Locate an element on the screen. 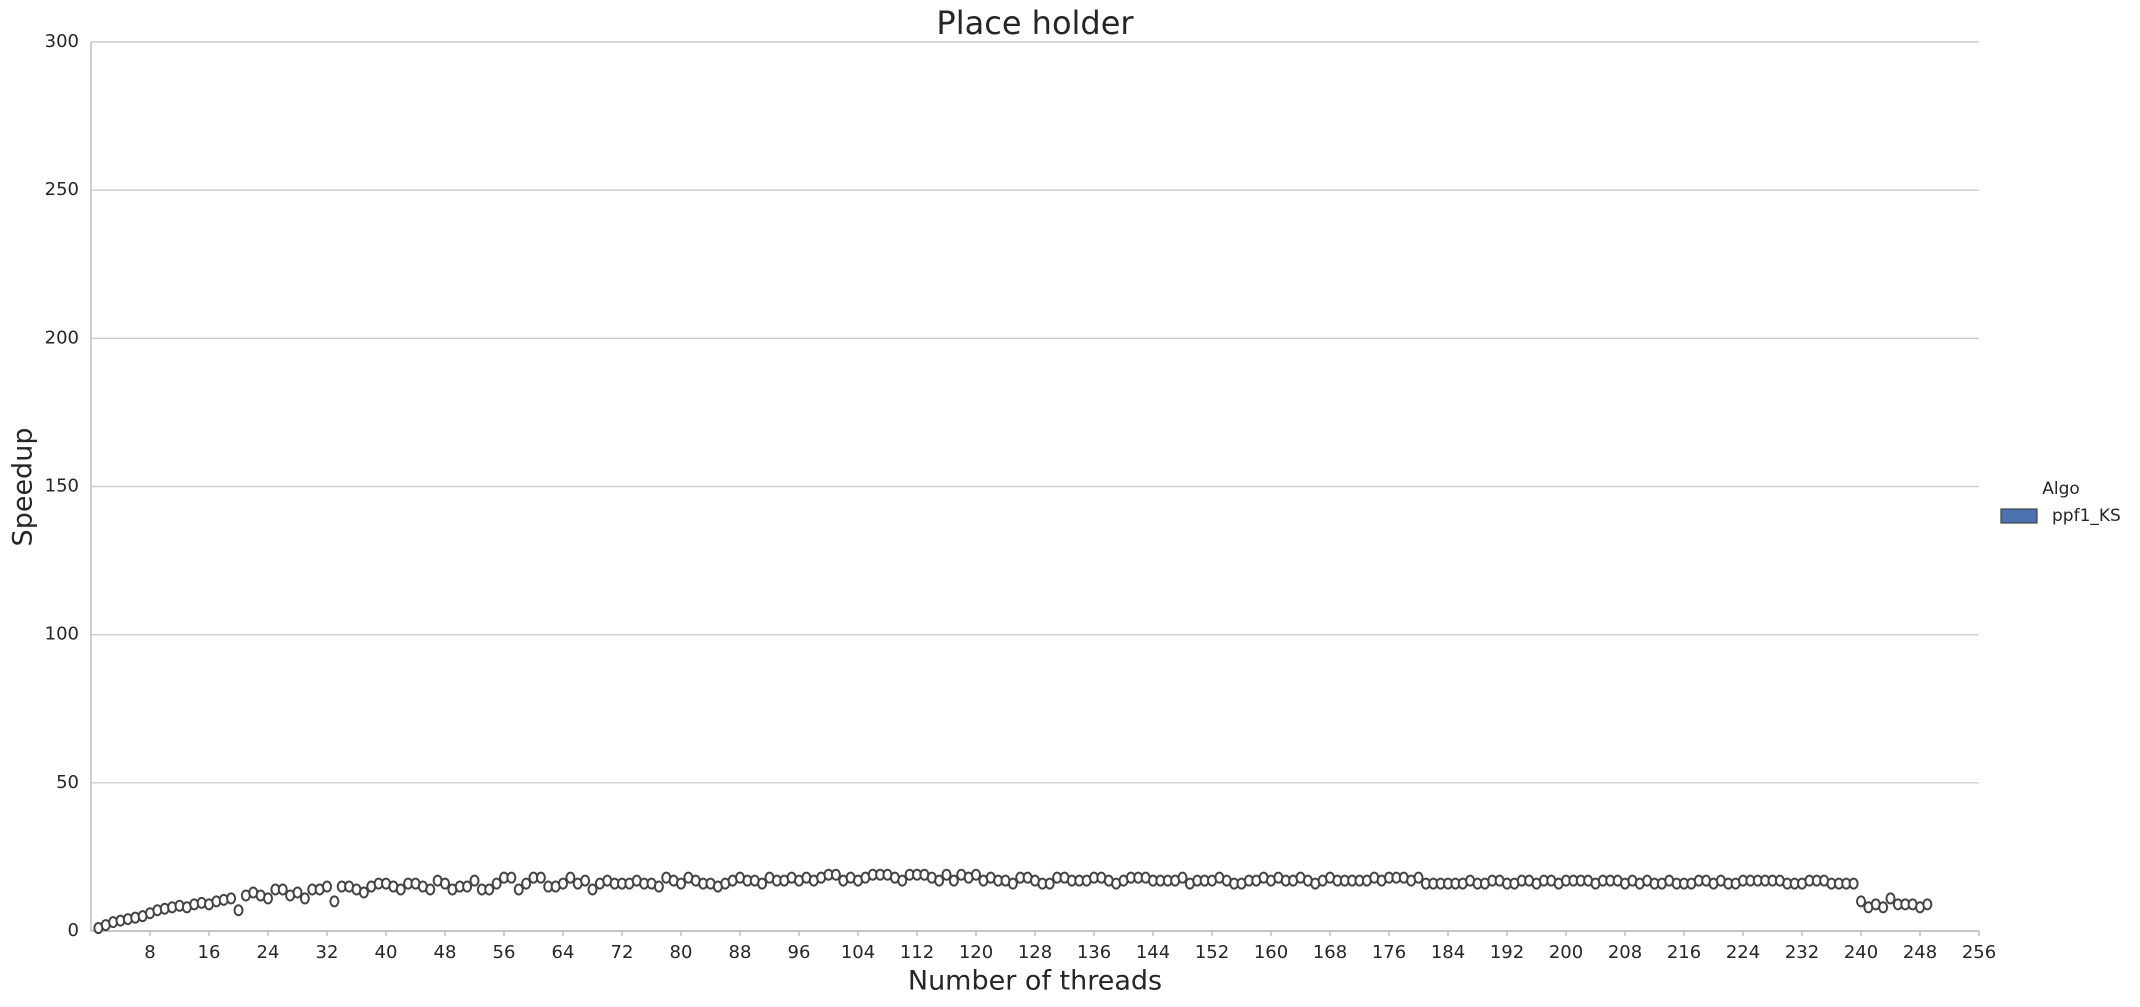 This screenshot has width=2140, height=1007. x-tick-label: 40 is located at coordinates (386, 952).